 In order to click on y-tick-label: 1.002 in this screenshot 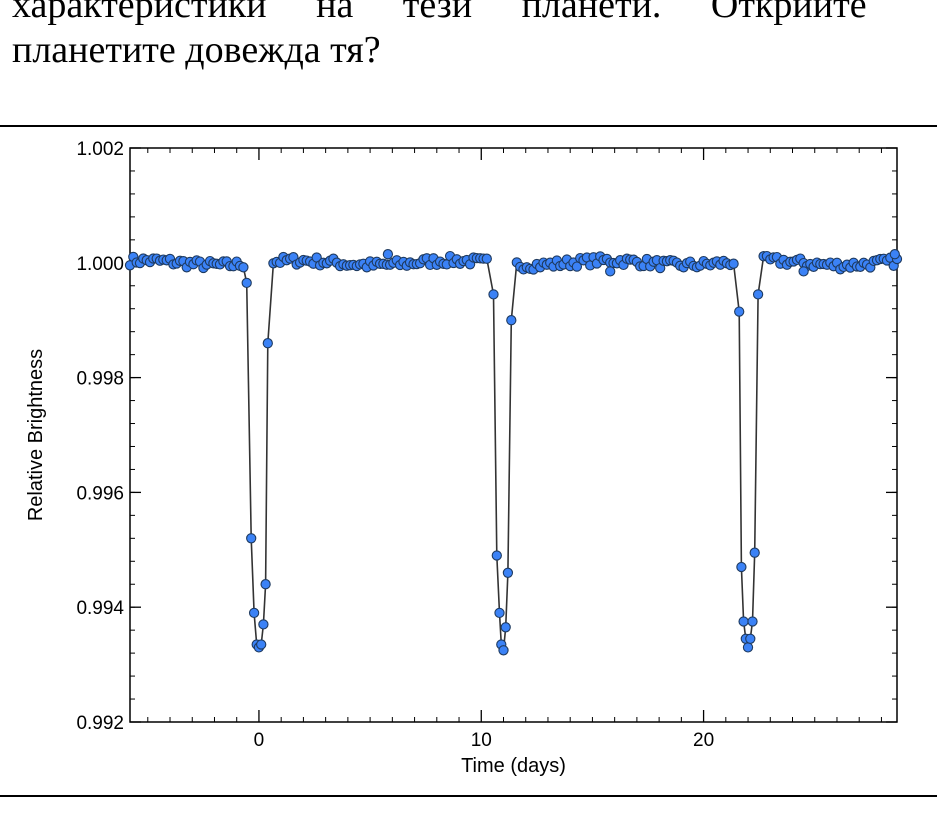, I will do `click(100, 149)`.